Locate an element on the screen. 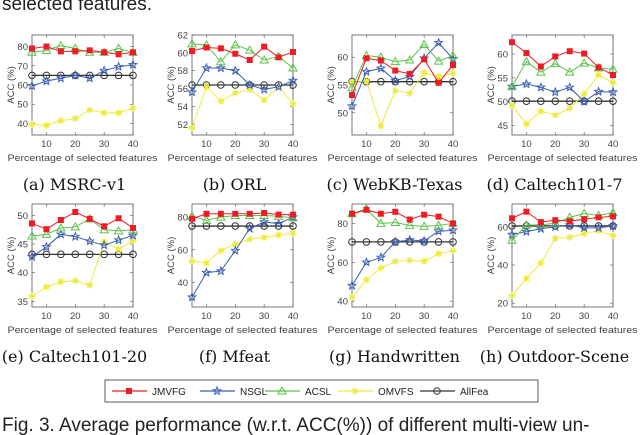 The image size is (640, 435). legend-item-omvfs: OMVFS is located at coordinates (376, 392).